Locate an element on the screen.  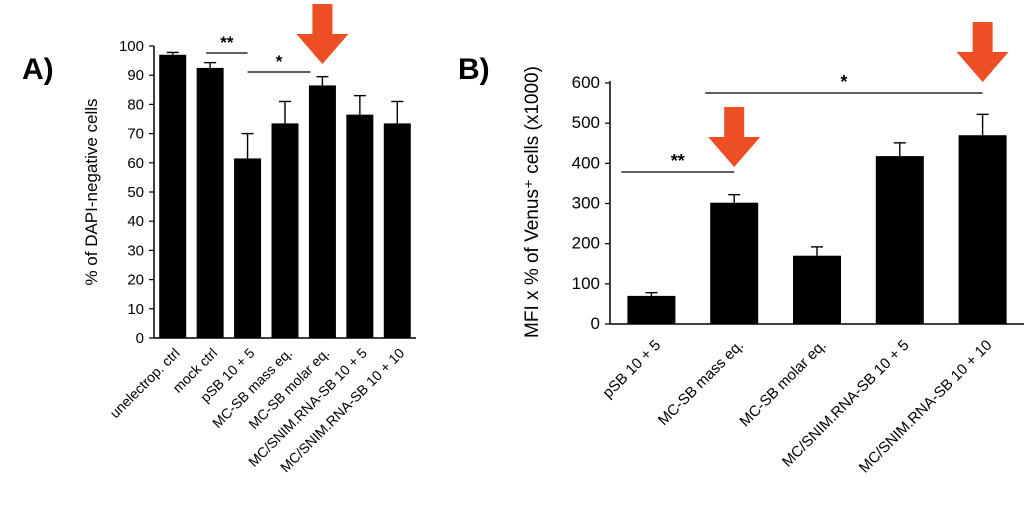
b-y-tick-label: 200 is located at coordinates (586, 243).